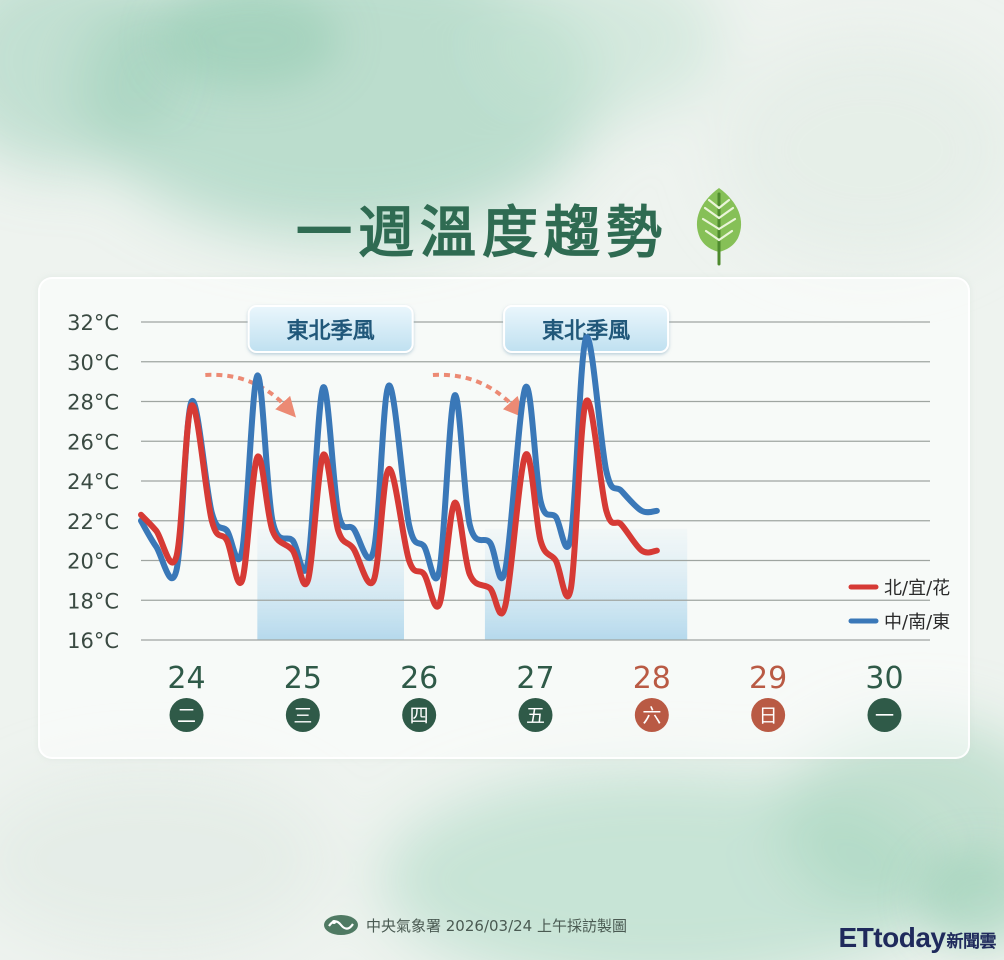 Image resolution: width=1004 pixels, height=960 pixels. Describe the element at coordinates (303, 678) in the screenshot. I see `day-date: 25` at that location.